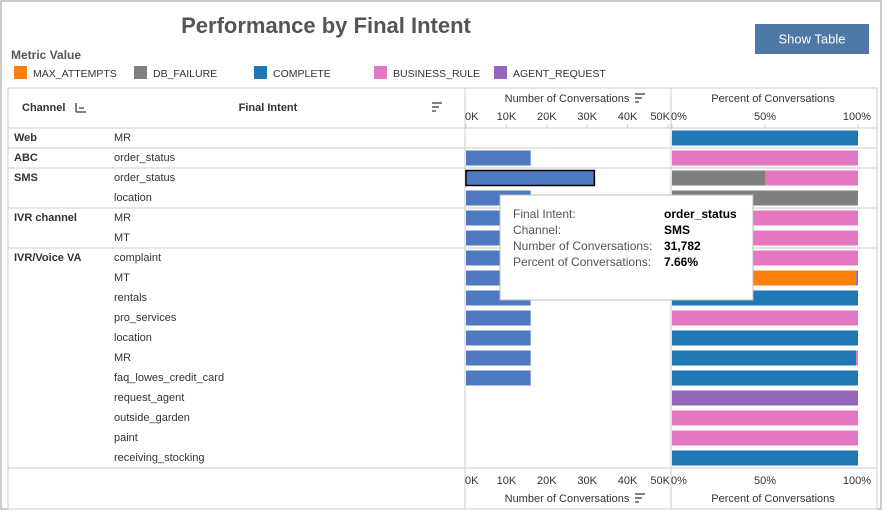 Image resolution: width=889 pixels, height=513 pixels. I want to click on title: Performance by Final Intent, so click(326, 25).